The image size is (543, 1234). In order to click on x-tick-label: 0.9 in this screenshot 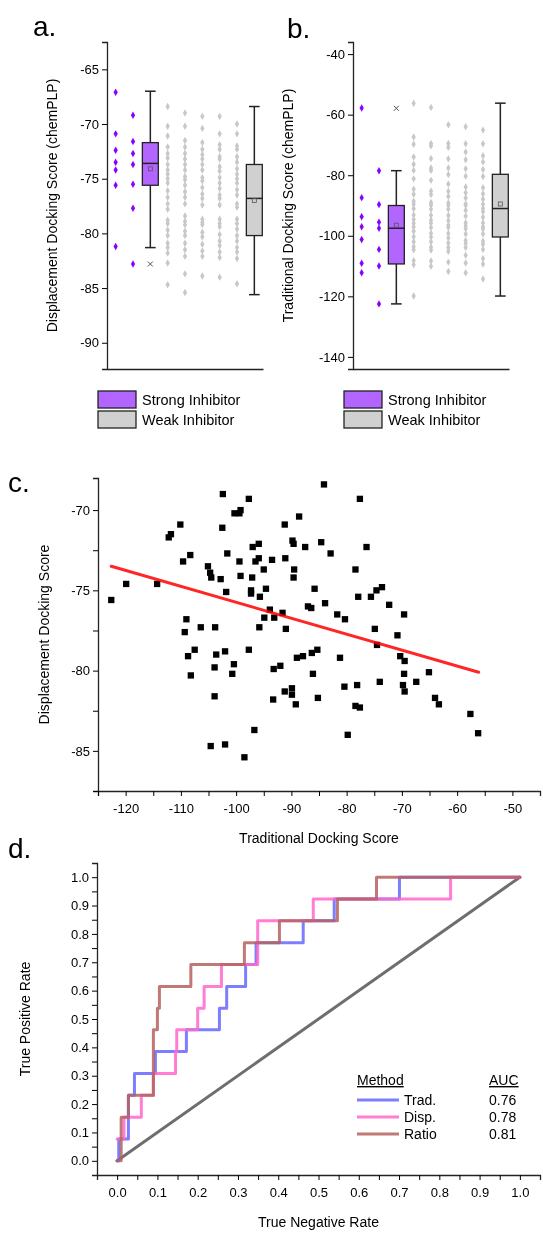, I will do `click(480, 1193)`.